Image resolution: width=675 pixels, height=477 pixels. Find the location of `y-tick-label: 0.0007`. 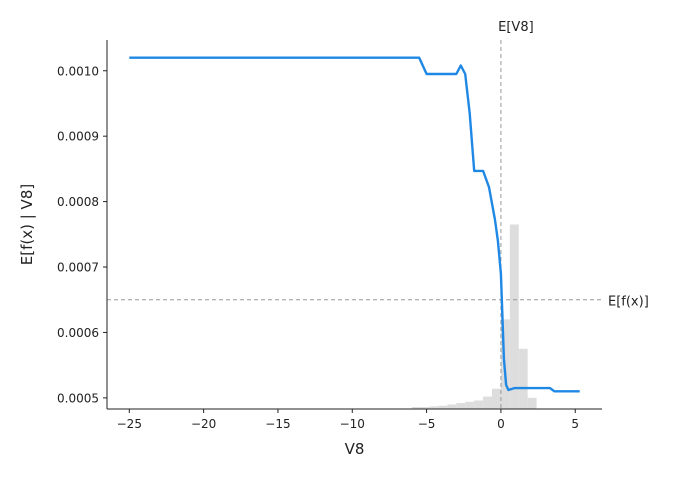

y-tick-label: 0.0007 is located at coordinates (78, 268).